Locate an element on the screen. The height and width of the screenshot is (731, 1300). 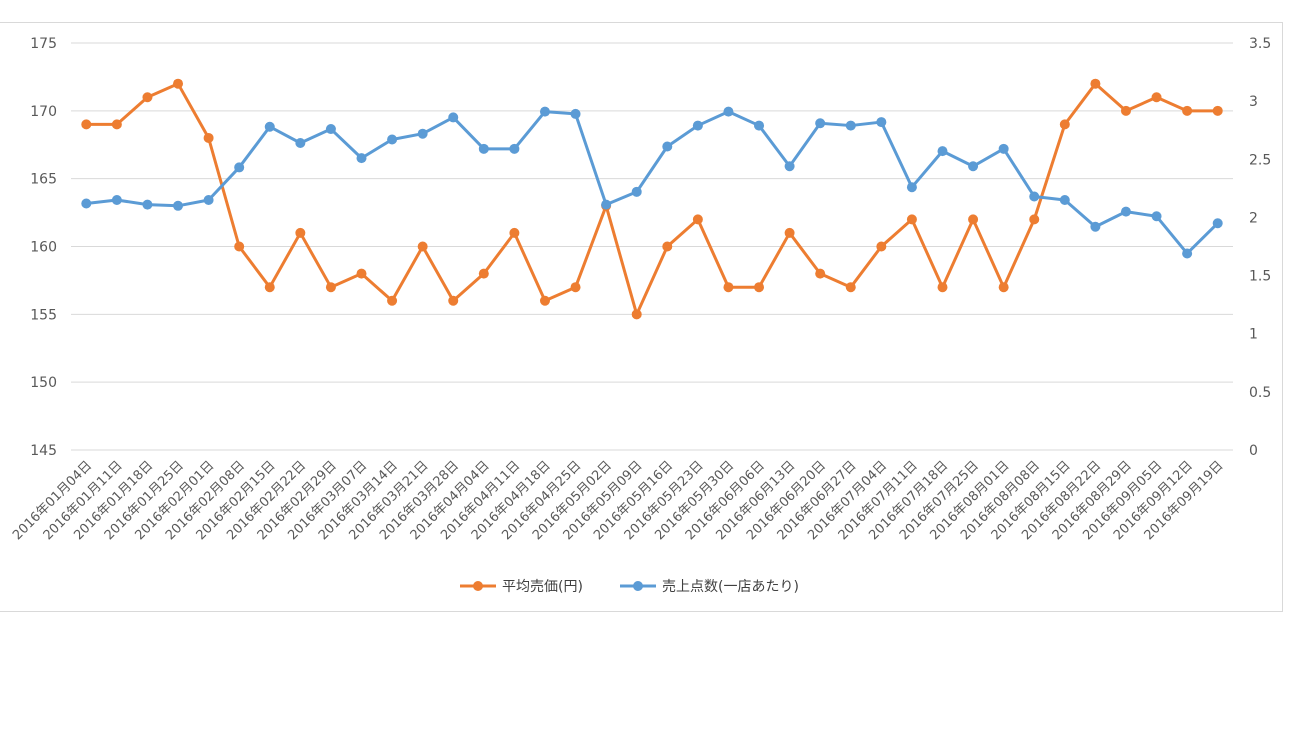
y-right-tick-label: 0.5 is located at coordinates (1260, 393).